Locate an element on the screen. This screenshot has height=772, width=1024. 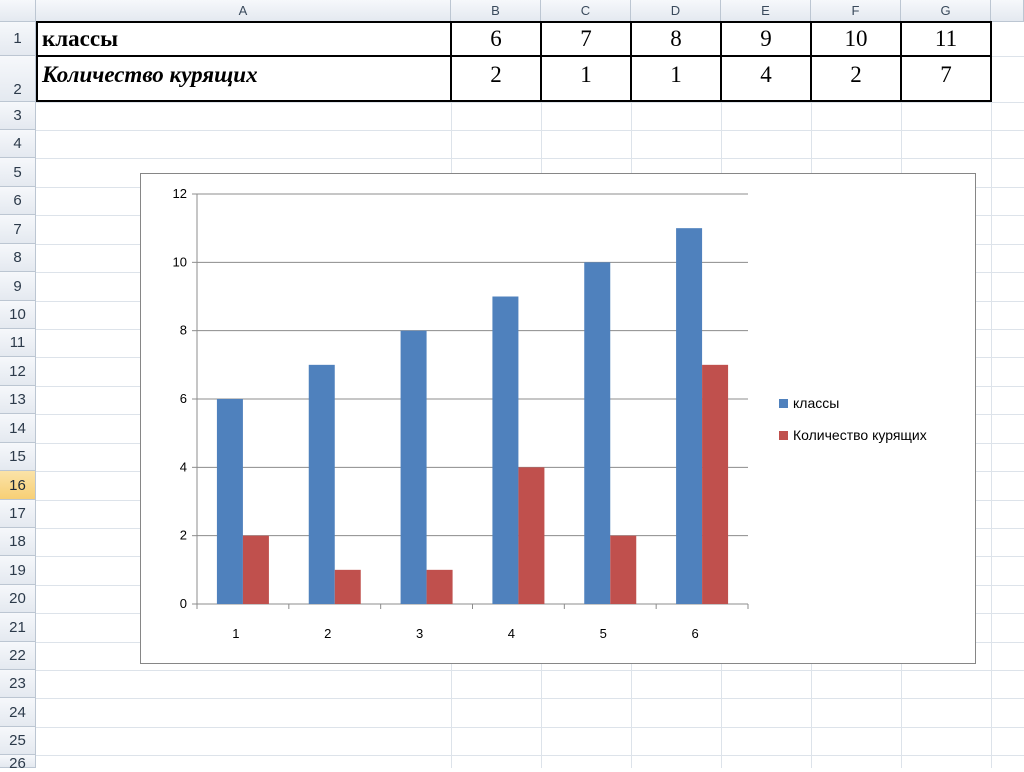
x-tick-label: 3 is located at coordinates (419, 633).